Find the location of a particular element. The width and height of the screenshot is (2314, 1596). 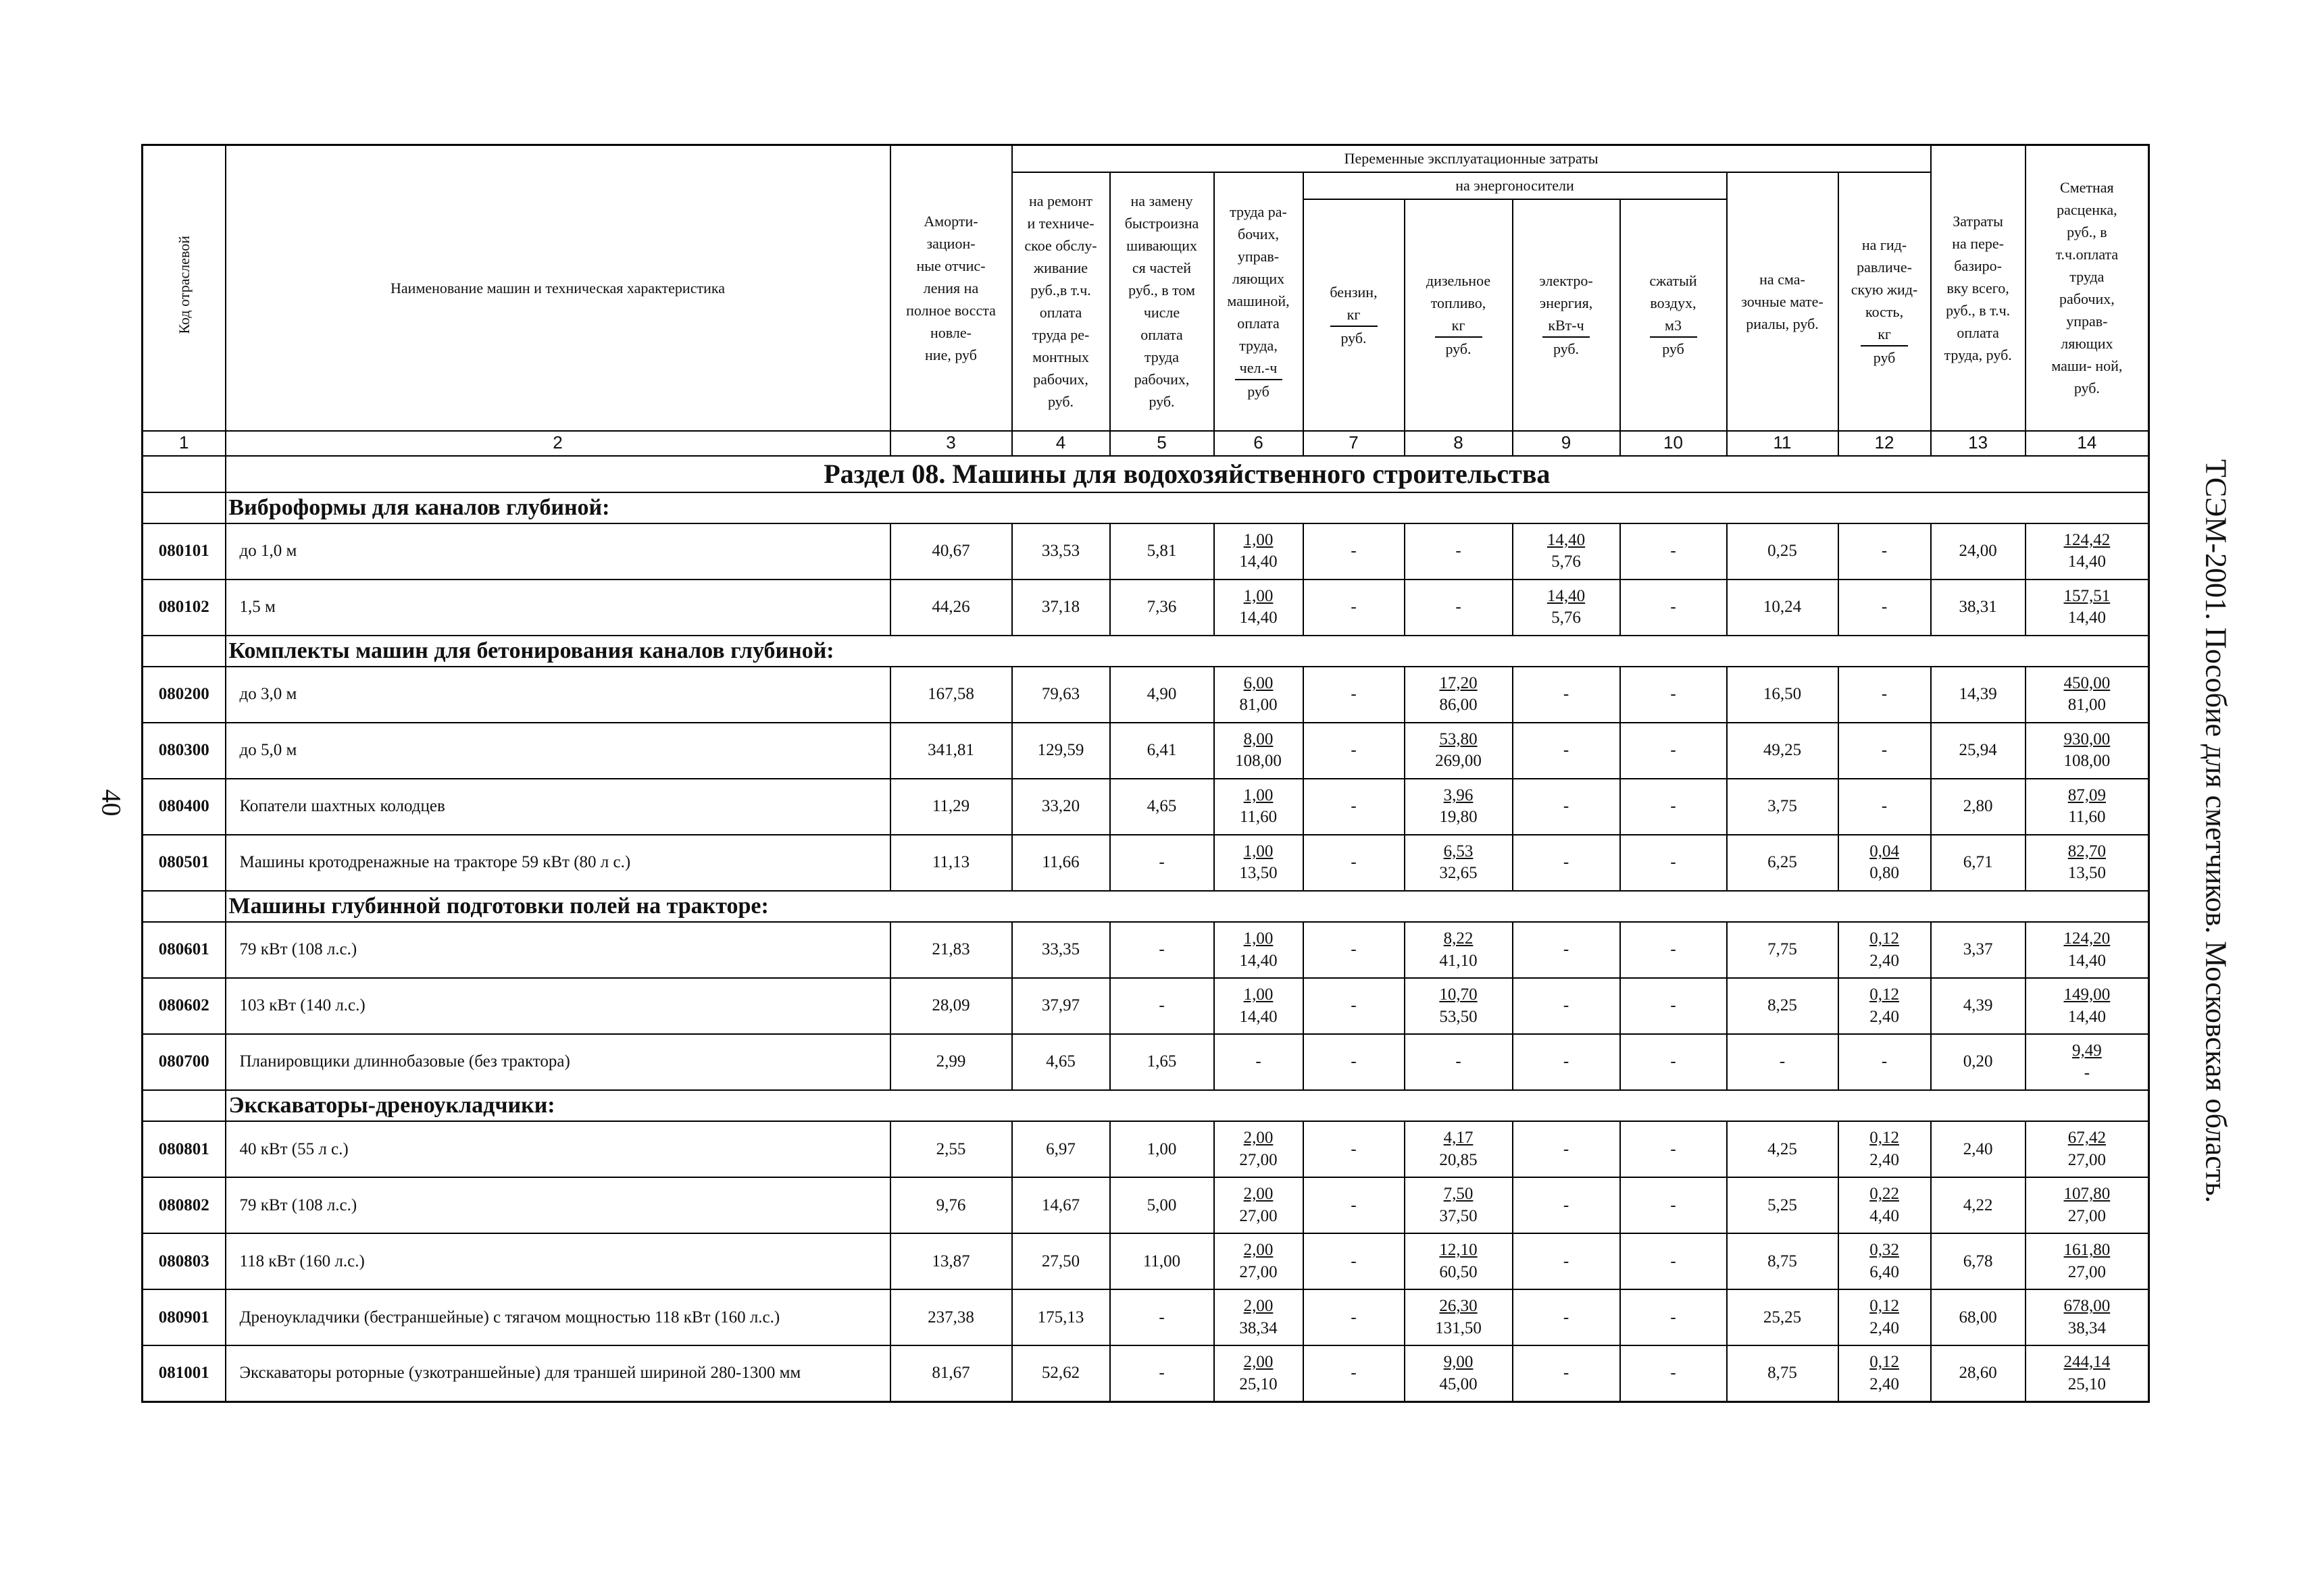

value-cell: 7,75 is located at coordinates (1783, 950).